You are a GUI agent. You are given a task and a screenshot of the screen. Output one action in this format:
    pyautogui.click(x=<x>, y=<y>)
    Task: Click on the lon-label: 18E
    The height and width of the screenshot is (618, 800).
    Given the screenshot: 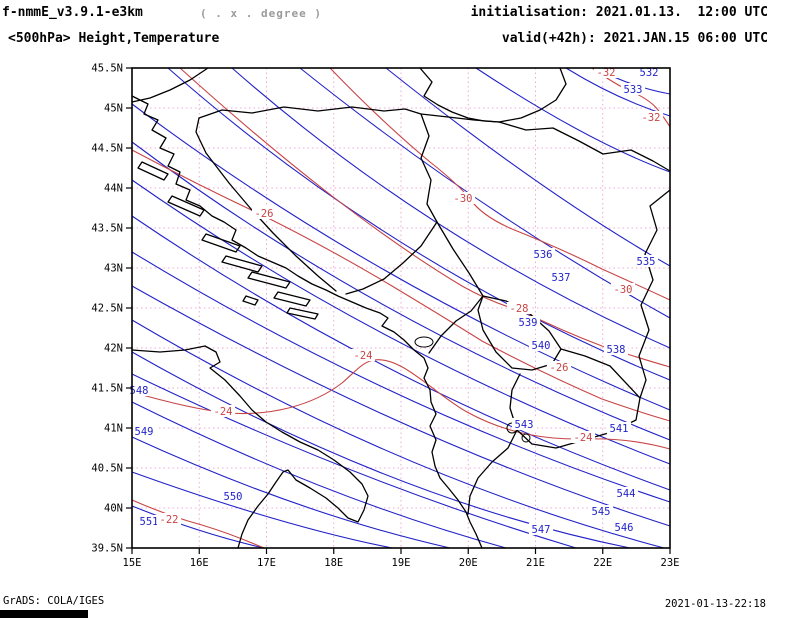 What is the action you would take?
    pyautogui.click(x=333, y=563)
    